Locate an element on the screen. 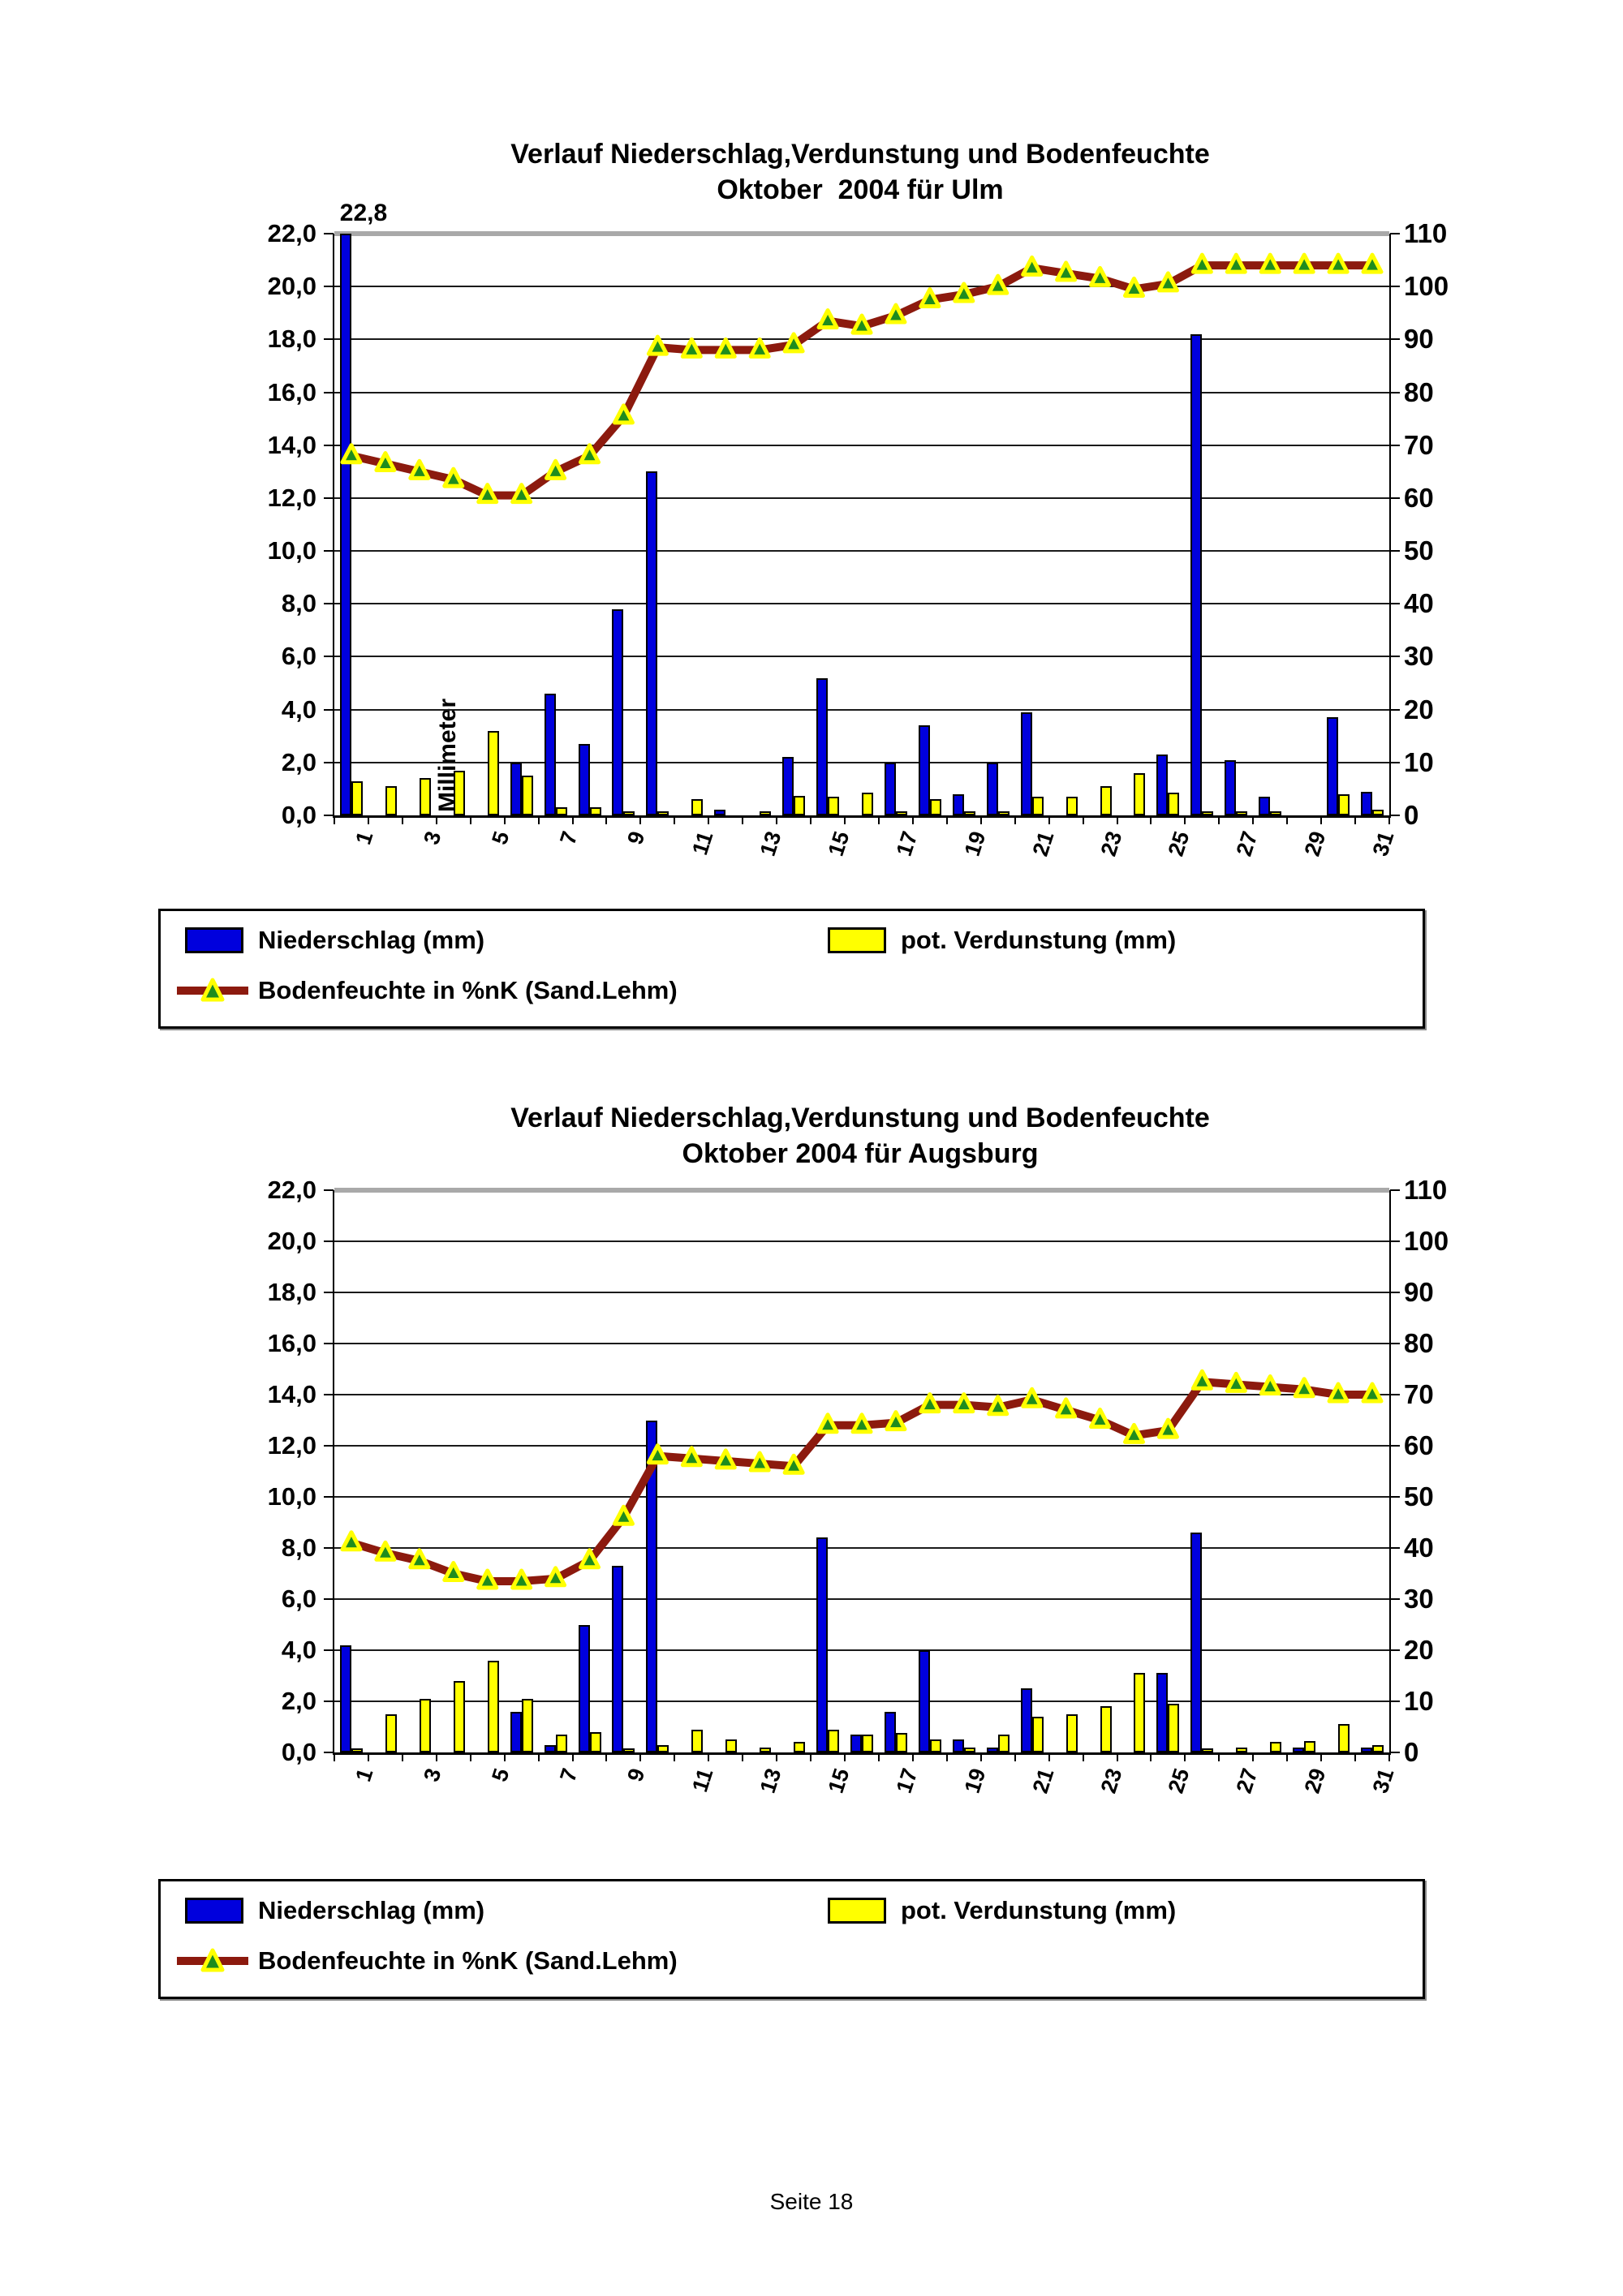 Image resolution: width=1623 pixels, height=2296 pixels. y-axis-label-left: 12,0 is located at coordinates (291, 1445).